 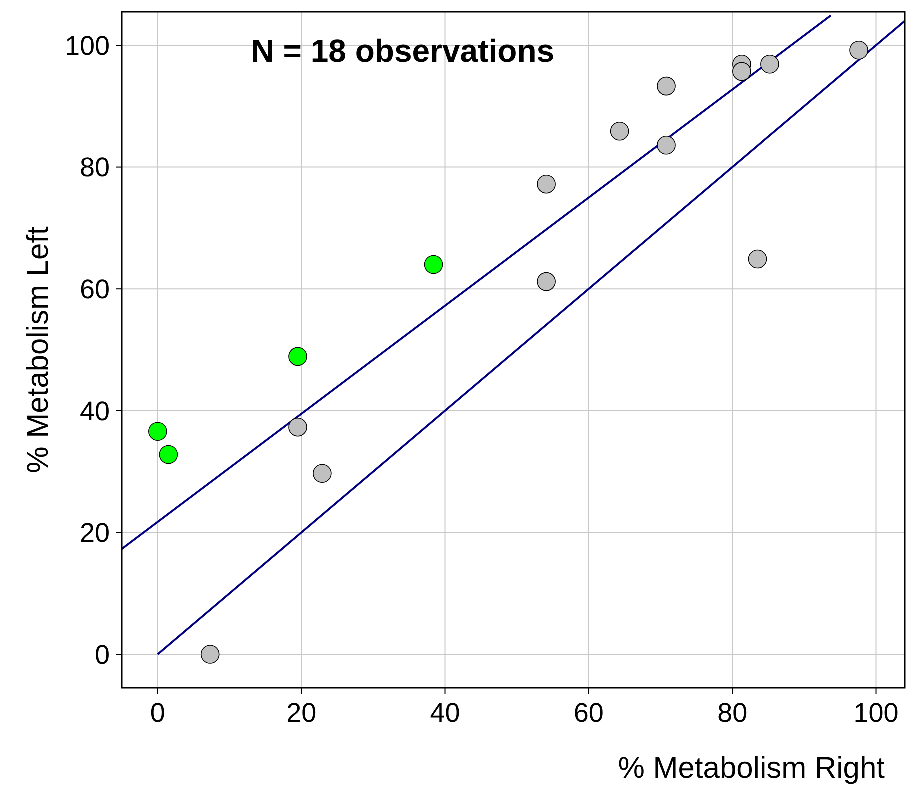 I want to click on y-tick-label: 20, so click(x=95, y=533).